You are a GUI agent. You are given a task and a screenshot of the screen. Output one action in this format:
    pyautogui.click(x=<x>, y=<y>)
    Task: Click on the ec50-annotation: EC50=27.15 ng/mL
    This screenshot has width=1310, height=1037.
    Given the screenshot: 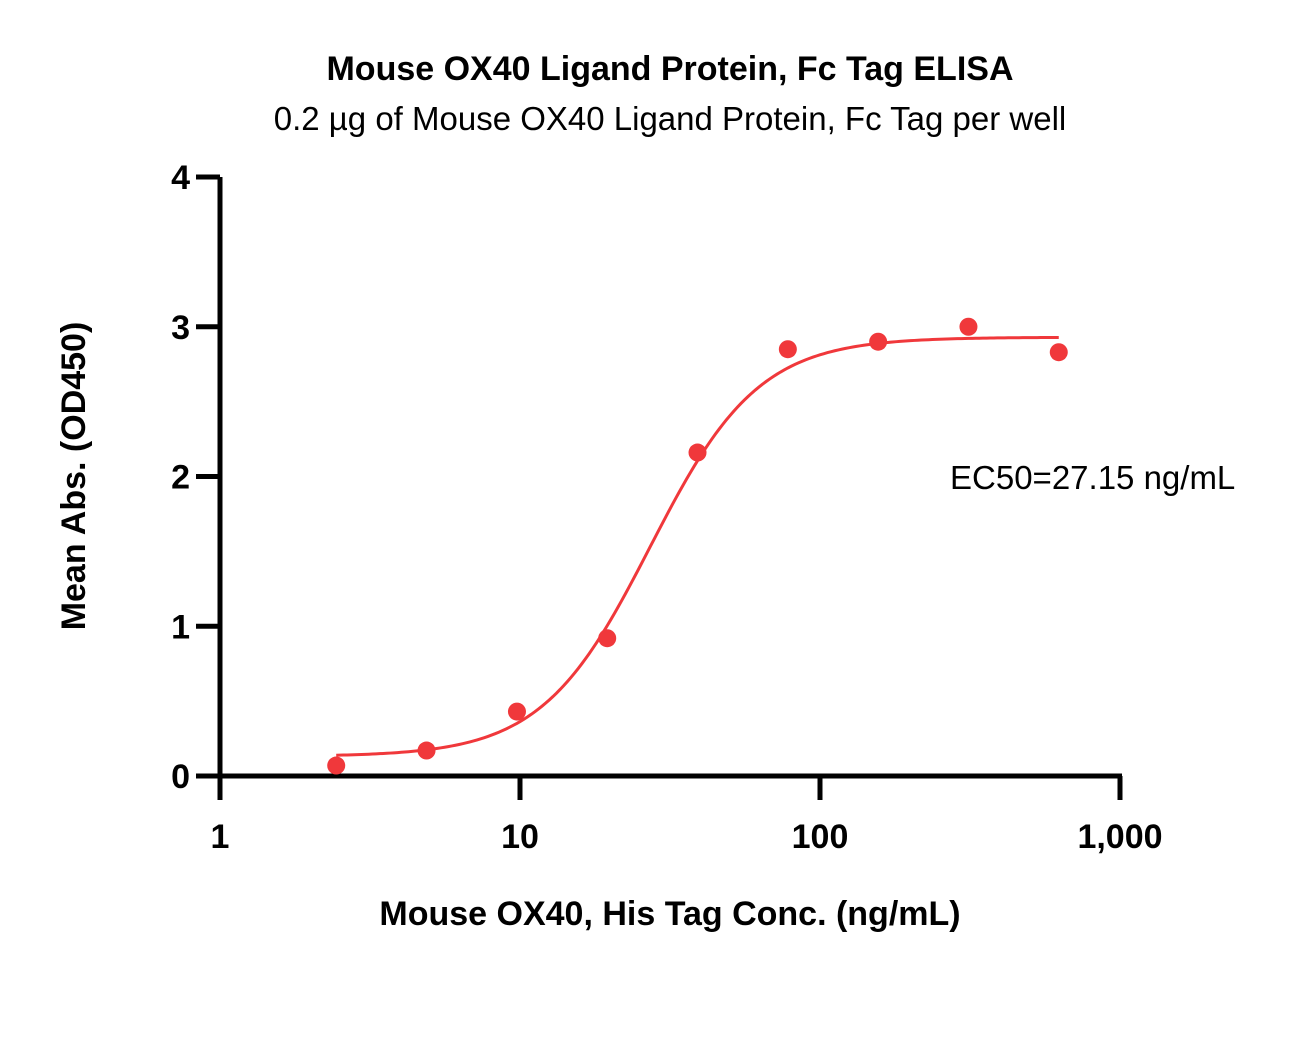 What is the action you would take?
    pyautogui.click(x=1092, y=477)
    